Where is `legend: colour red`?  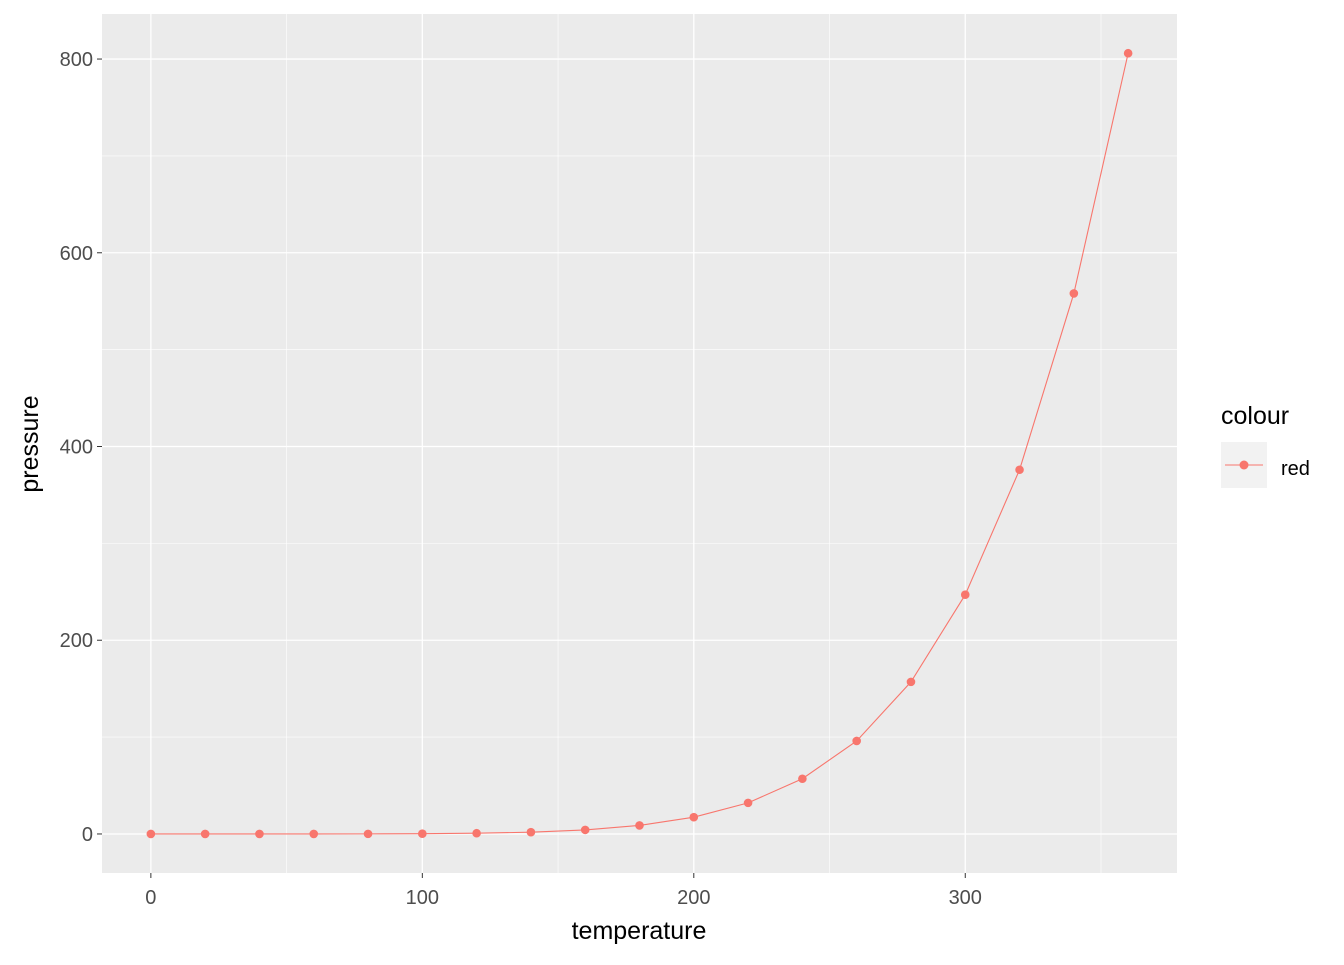
legend: colour red is located at coordinates (1265, 445).